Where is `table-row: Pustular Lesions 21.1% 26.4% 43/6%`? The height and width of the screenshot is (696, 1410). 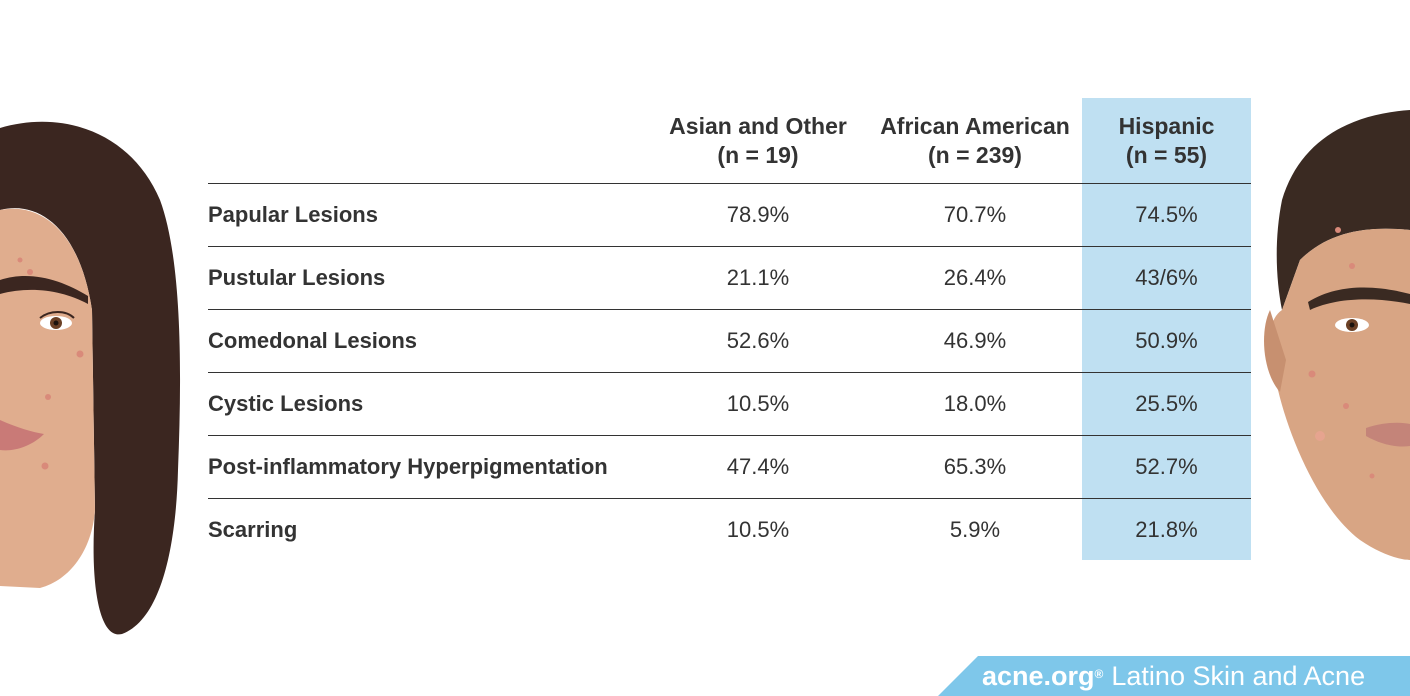
table-row: Pustular Lesions 21.1% 26.4% 43/6% is located at coordinates (729, 278).